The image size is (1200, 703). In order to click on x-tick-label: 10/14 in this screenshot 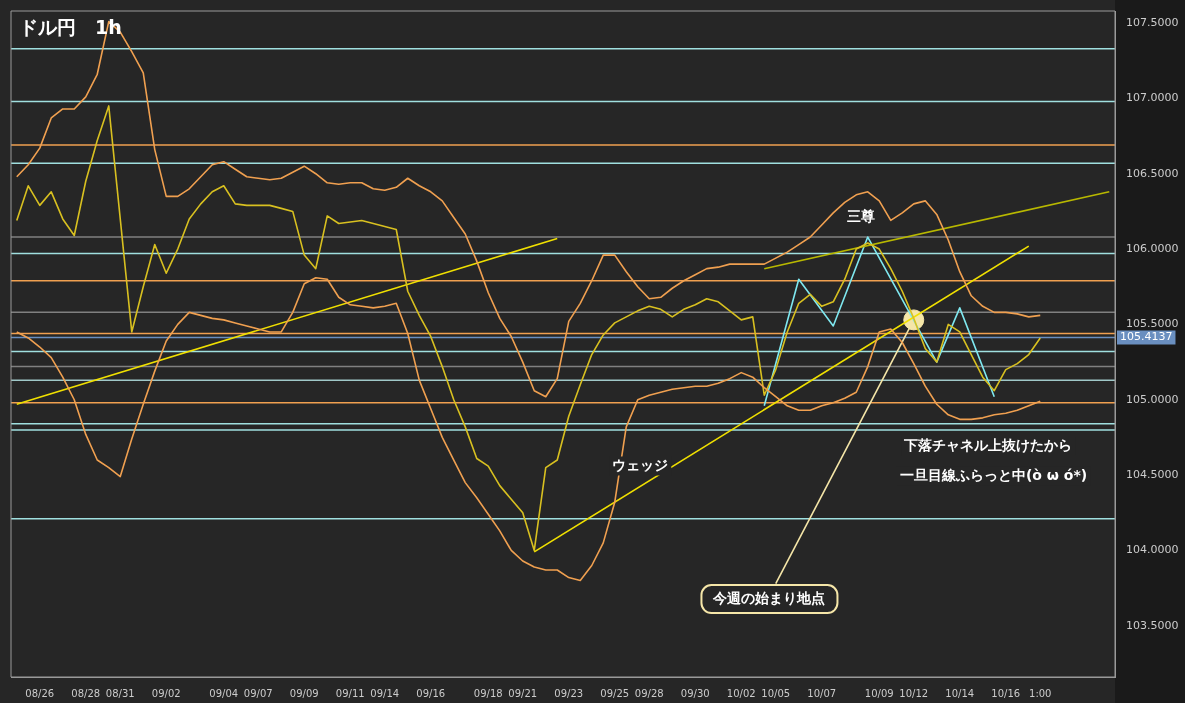, I will do `click(960, 693)`.